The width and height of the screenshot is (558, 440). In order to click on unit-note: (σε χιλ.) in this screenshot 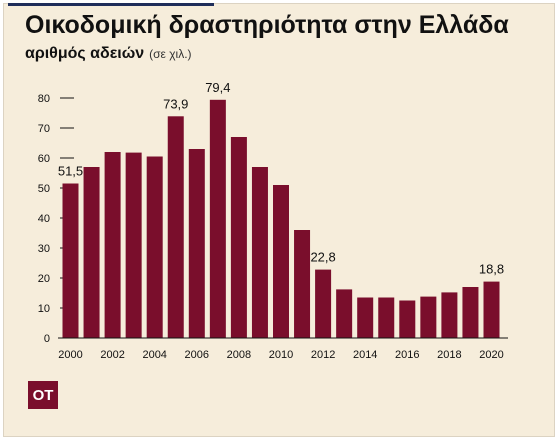, I will do `click(170, 54)`.